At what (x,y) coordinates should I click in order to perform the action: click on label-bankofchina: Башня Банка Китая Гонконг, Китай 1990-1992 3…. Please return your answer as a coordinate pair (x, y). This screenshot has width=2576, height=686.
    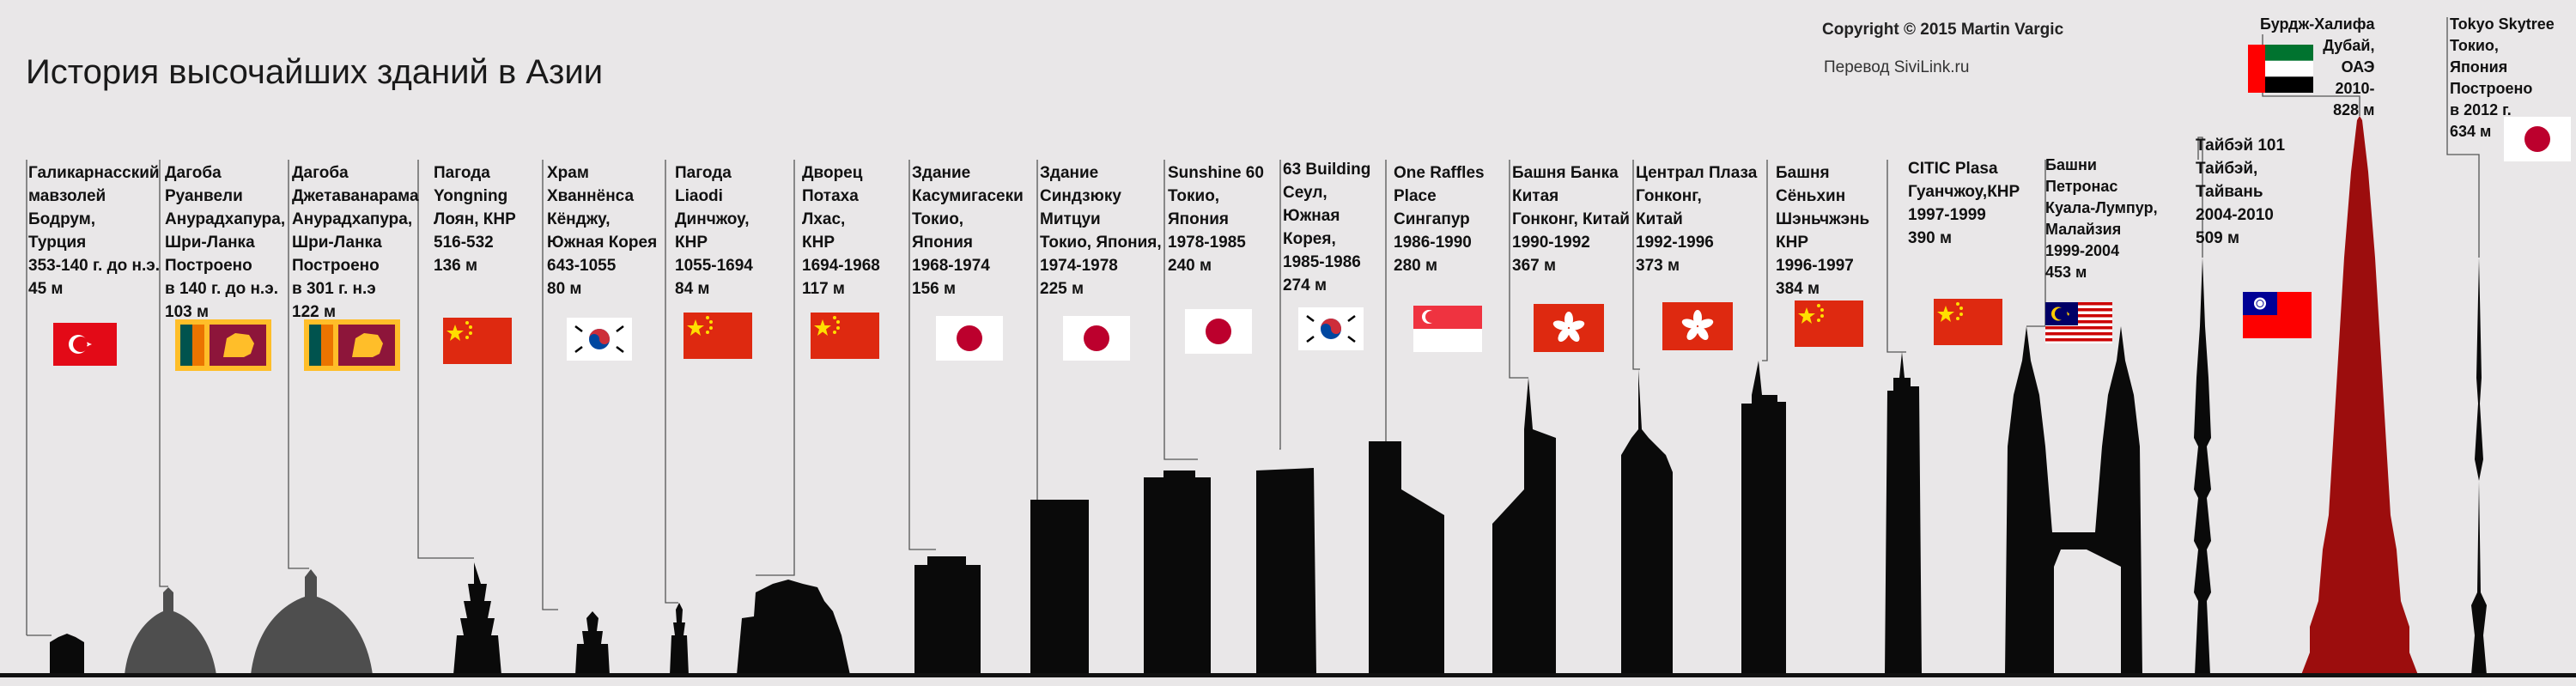
    Looking at the image, I should click on (1571, 219).